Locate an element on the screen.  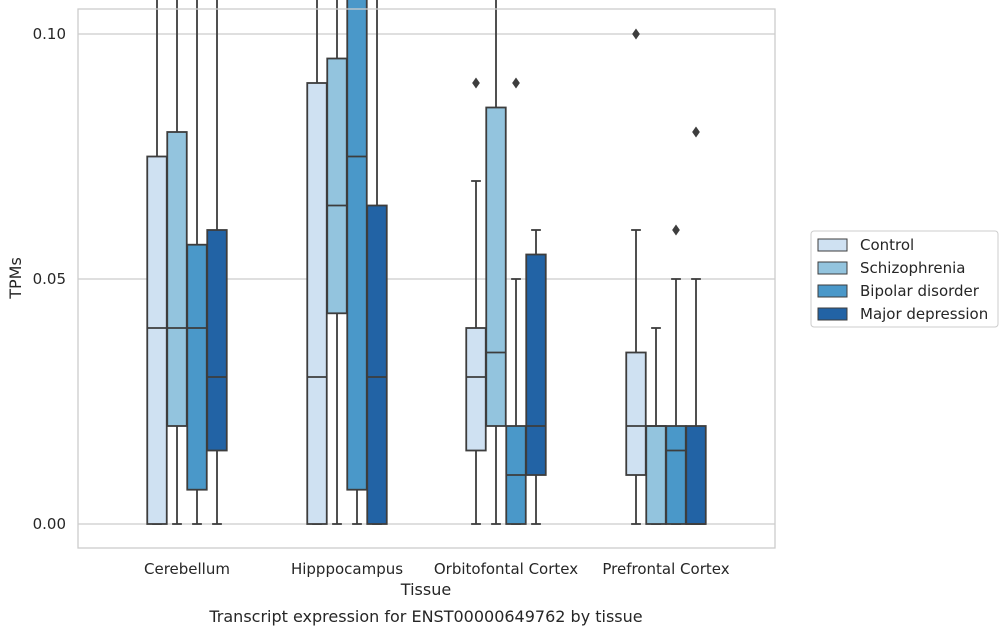
y-tick-label: 0.05 is located at coordinates (49, 279).